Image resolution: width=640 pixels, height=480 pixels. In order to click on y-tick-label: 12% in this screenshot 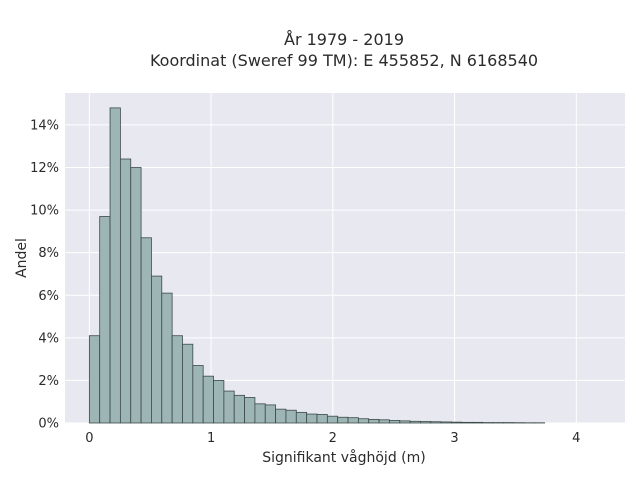, I will do `click(44, 168)`.